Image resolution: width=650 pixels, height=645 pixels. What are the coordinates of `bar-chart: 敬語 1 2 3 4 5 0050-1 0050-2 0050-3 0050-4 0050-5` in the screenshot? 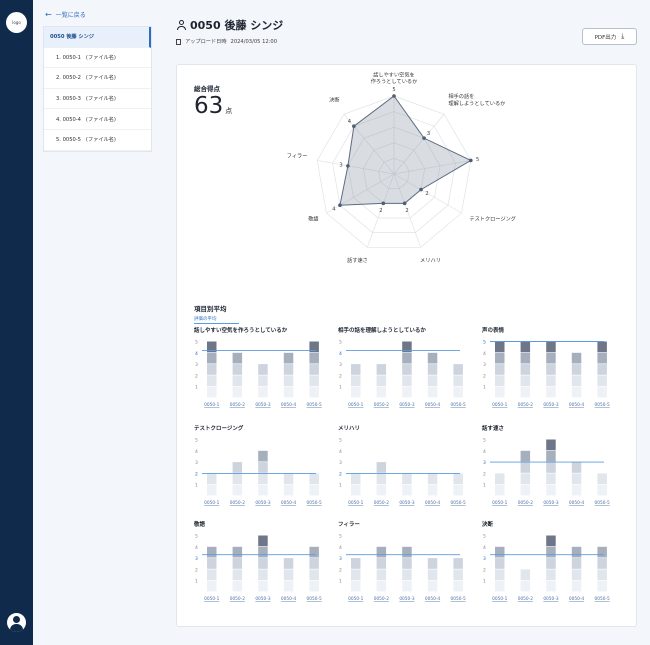 It's located at (257, 561).